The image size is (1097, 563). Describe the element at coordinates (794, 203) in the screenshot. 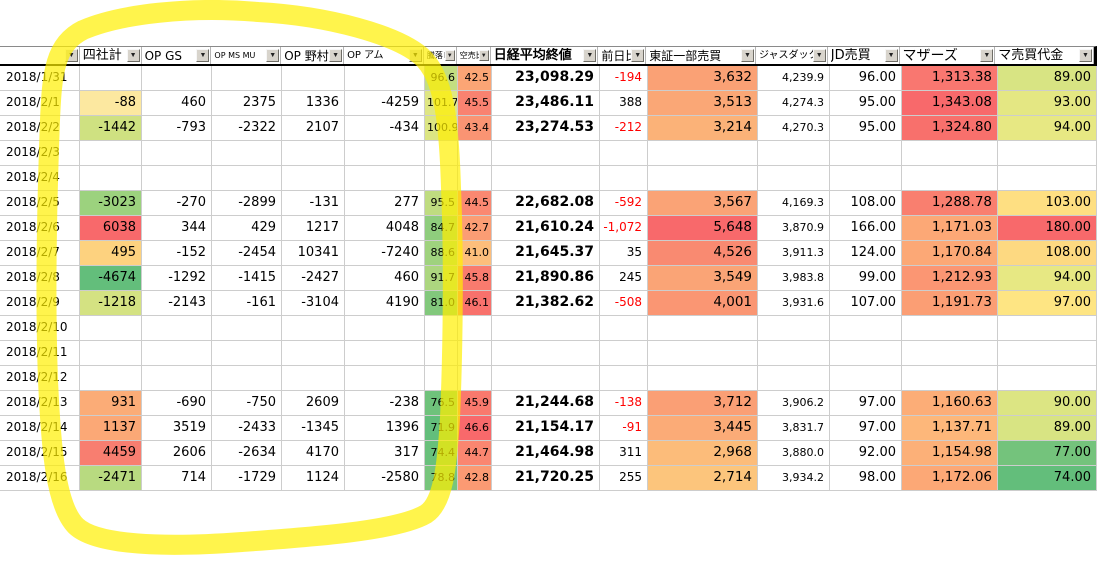

I see `cell-jasdaq-index: 4,169.3` at that location.